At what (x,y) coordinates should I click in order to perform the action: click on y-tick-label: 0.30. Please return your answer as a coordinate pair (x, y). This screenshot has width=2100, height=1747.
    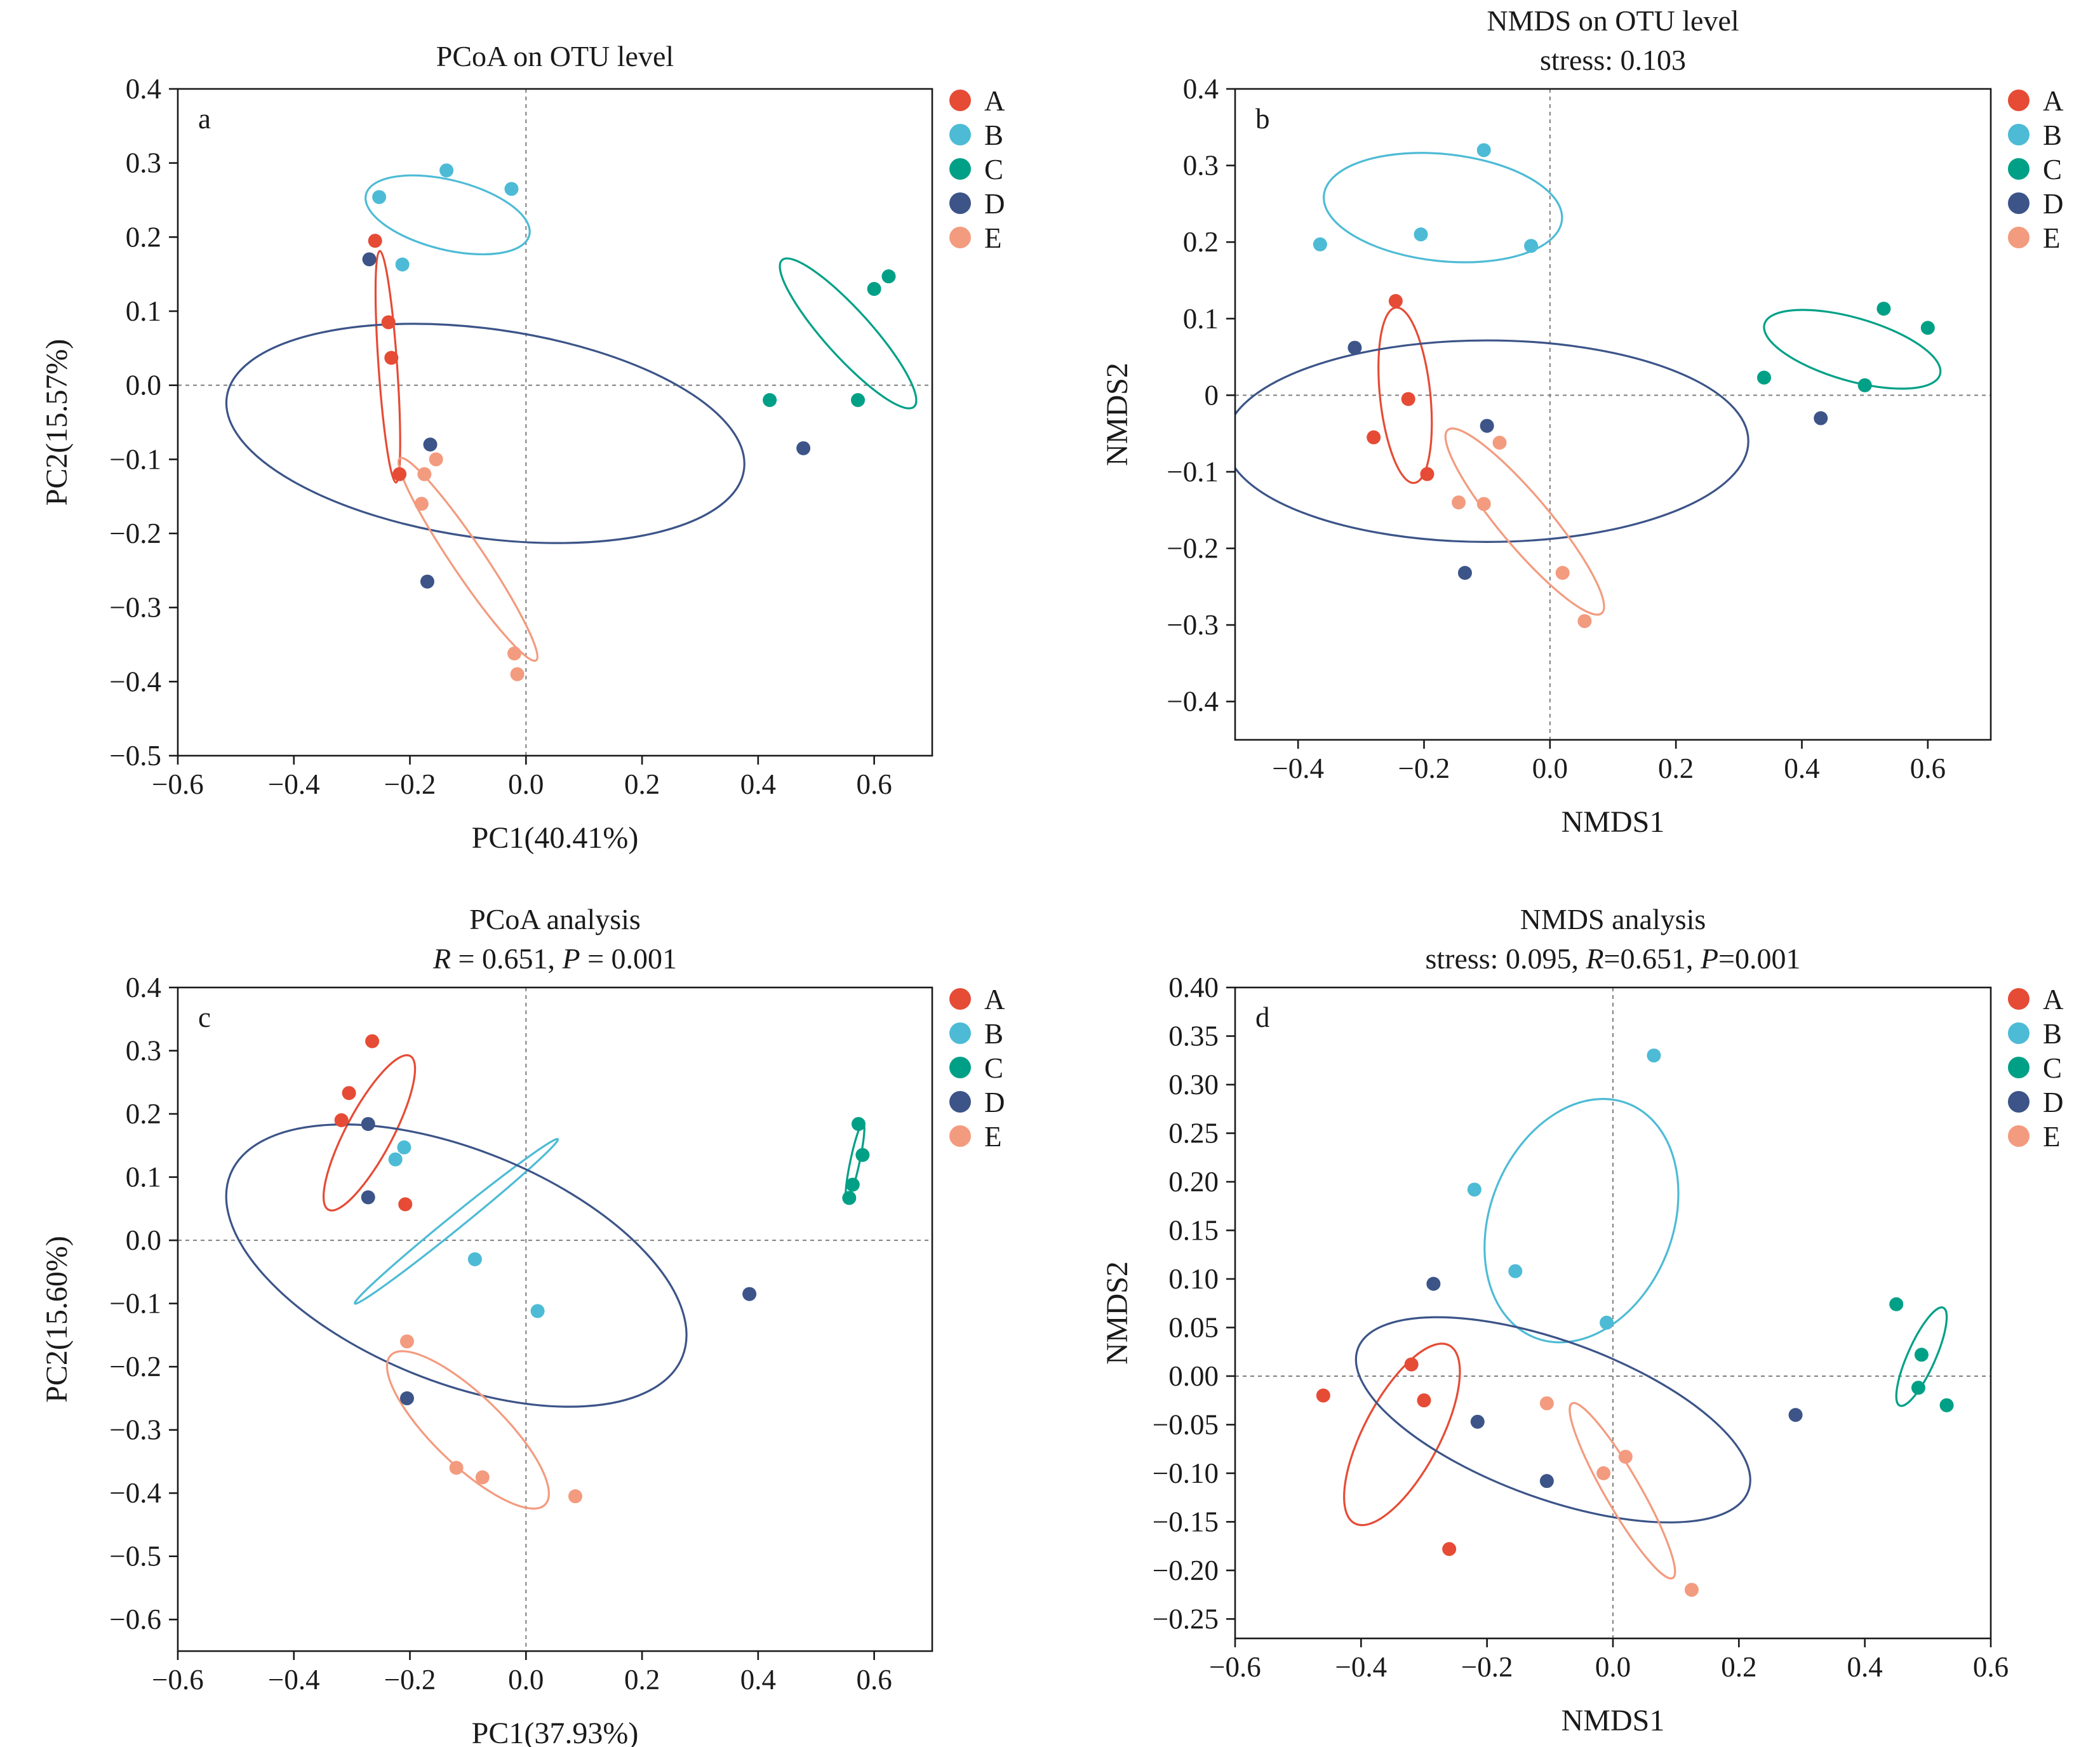
    Looking at the image, I should click on (1193, 1085).